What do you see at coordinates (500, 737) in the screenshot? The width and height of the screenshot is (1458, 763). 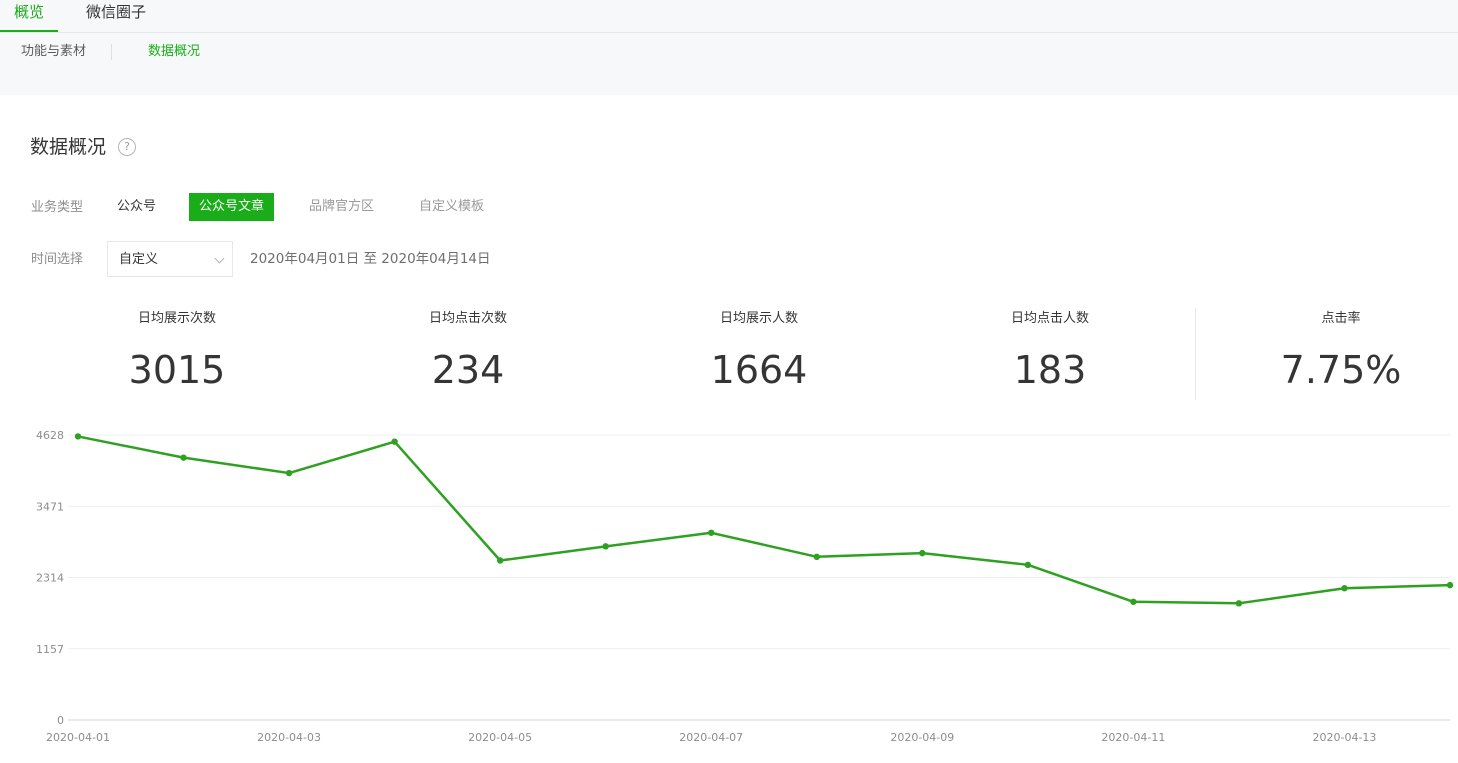 I see `x-tick-label: 2020-04-05` at bounding box center [500, 737].